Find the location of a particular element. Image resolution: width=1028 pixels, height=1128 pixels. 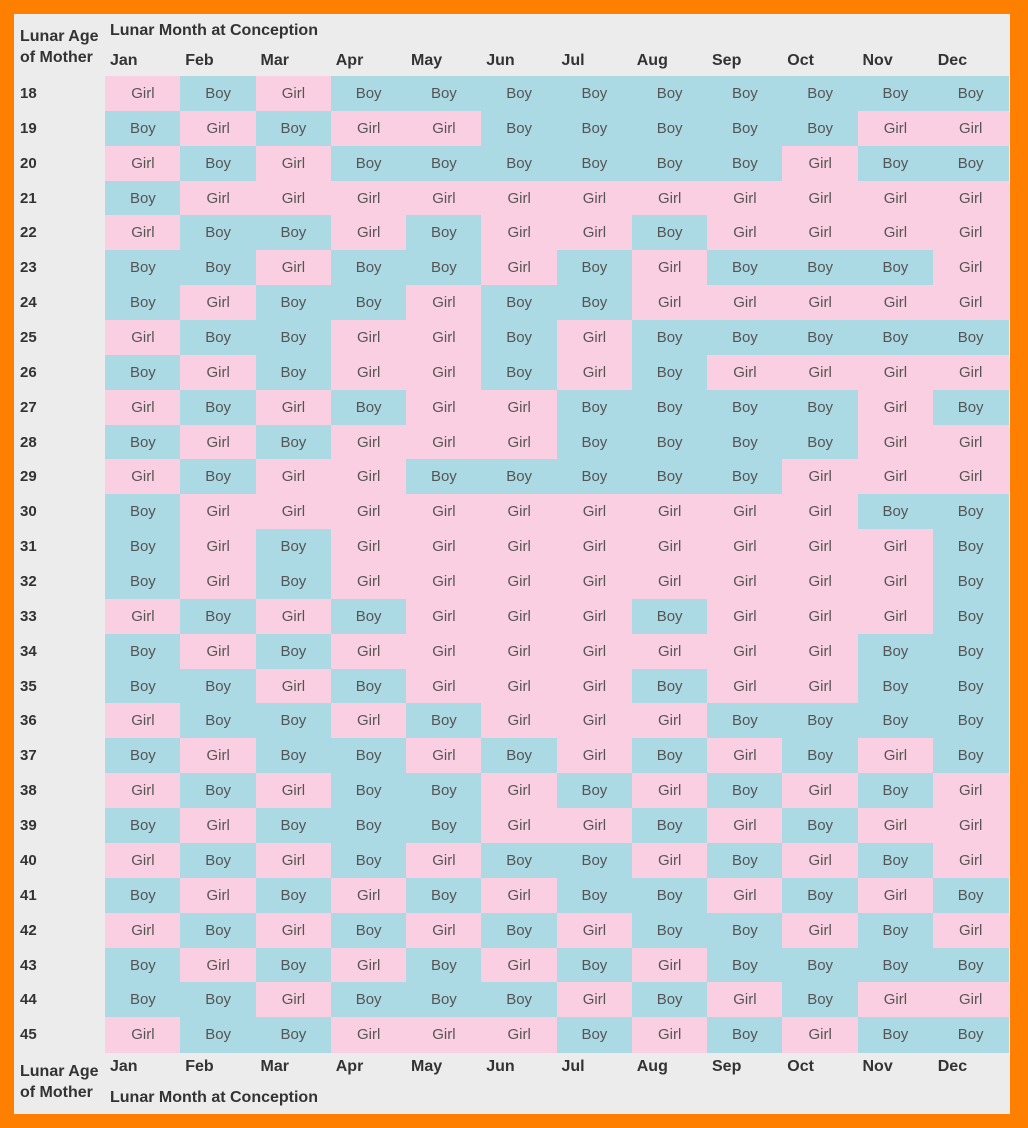

month-header: Oct is located at coordinates (800, 60).